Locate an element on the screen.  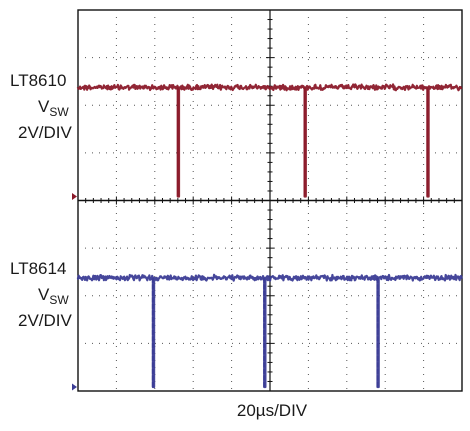
upper-device-label: LT8610 is located at coordinates (38, 80).